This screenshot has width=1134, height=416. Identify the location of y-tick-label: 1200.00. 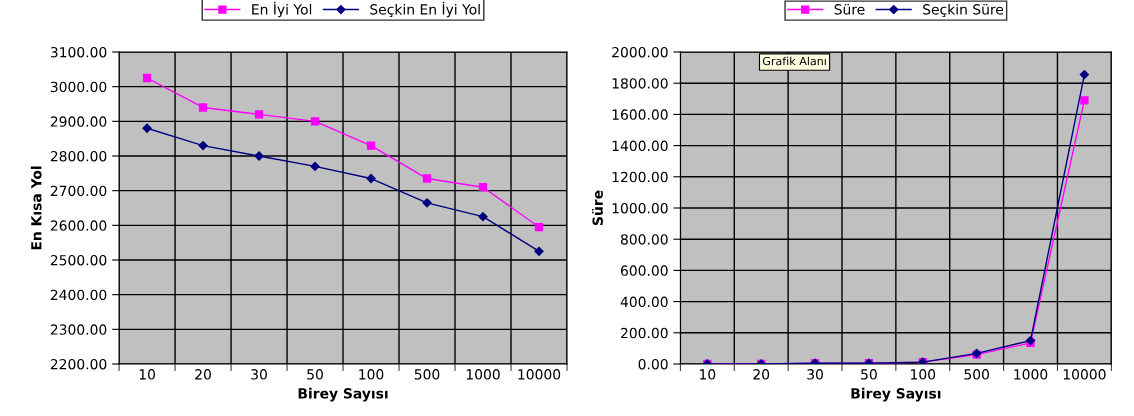
(640, 177).